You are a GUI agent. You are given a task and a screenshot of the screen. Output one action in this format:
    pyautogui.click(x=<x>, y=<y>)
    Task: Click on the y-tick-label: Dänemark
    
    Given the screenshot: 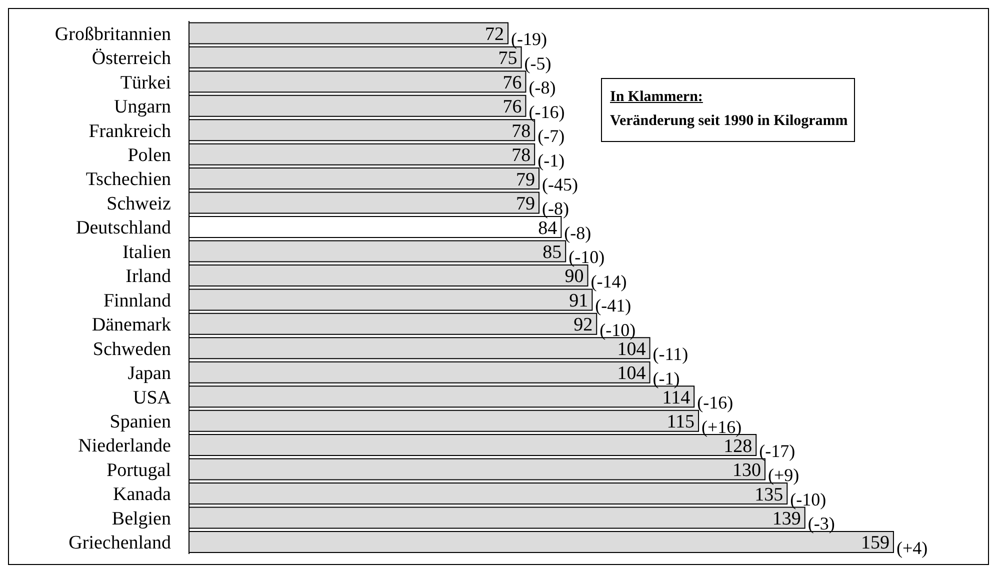 What is the action you would take?
    pyautogui.click(x=132, y=325)
    